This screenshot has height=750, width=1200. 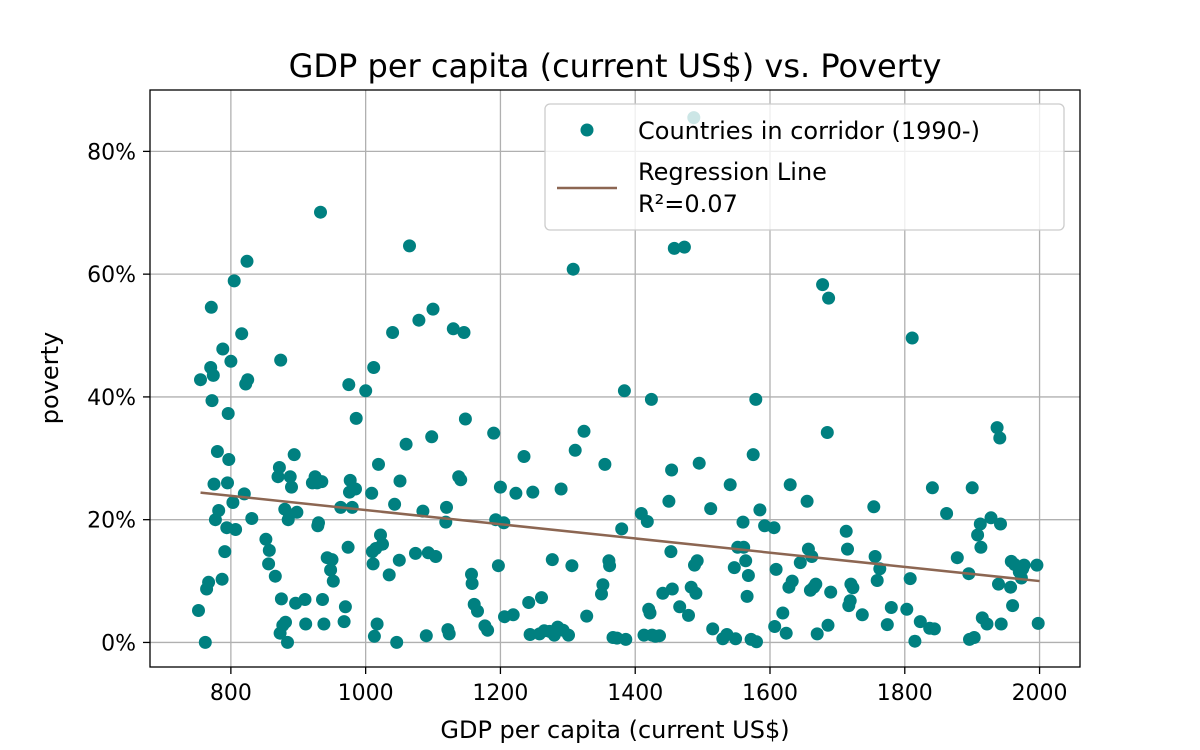 I want to click on chart-title: GDP per capita (current US$) vs. Poverty, so click(x=615, y=66).